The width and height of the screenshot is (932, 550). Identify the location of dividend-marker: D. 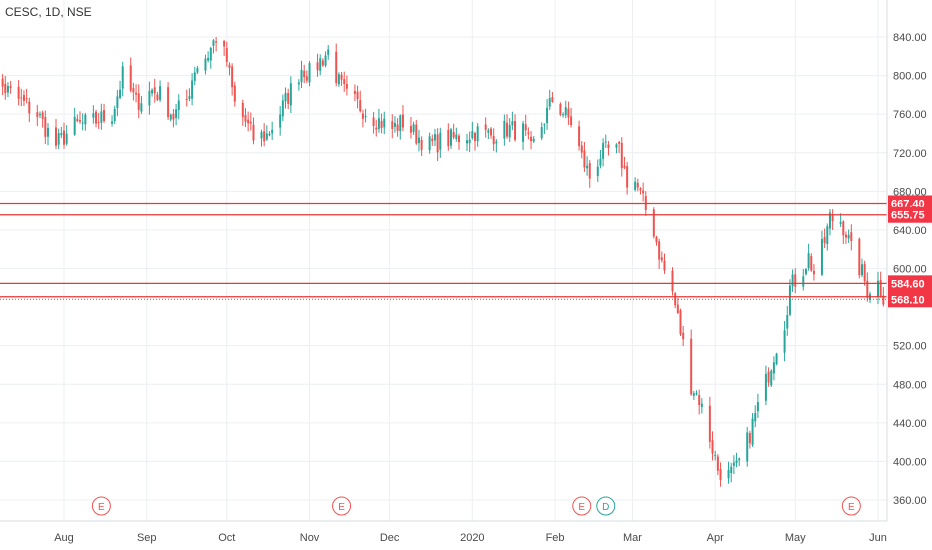
(606, 506).